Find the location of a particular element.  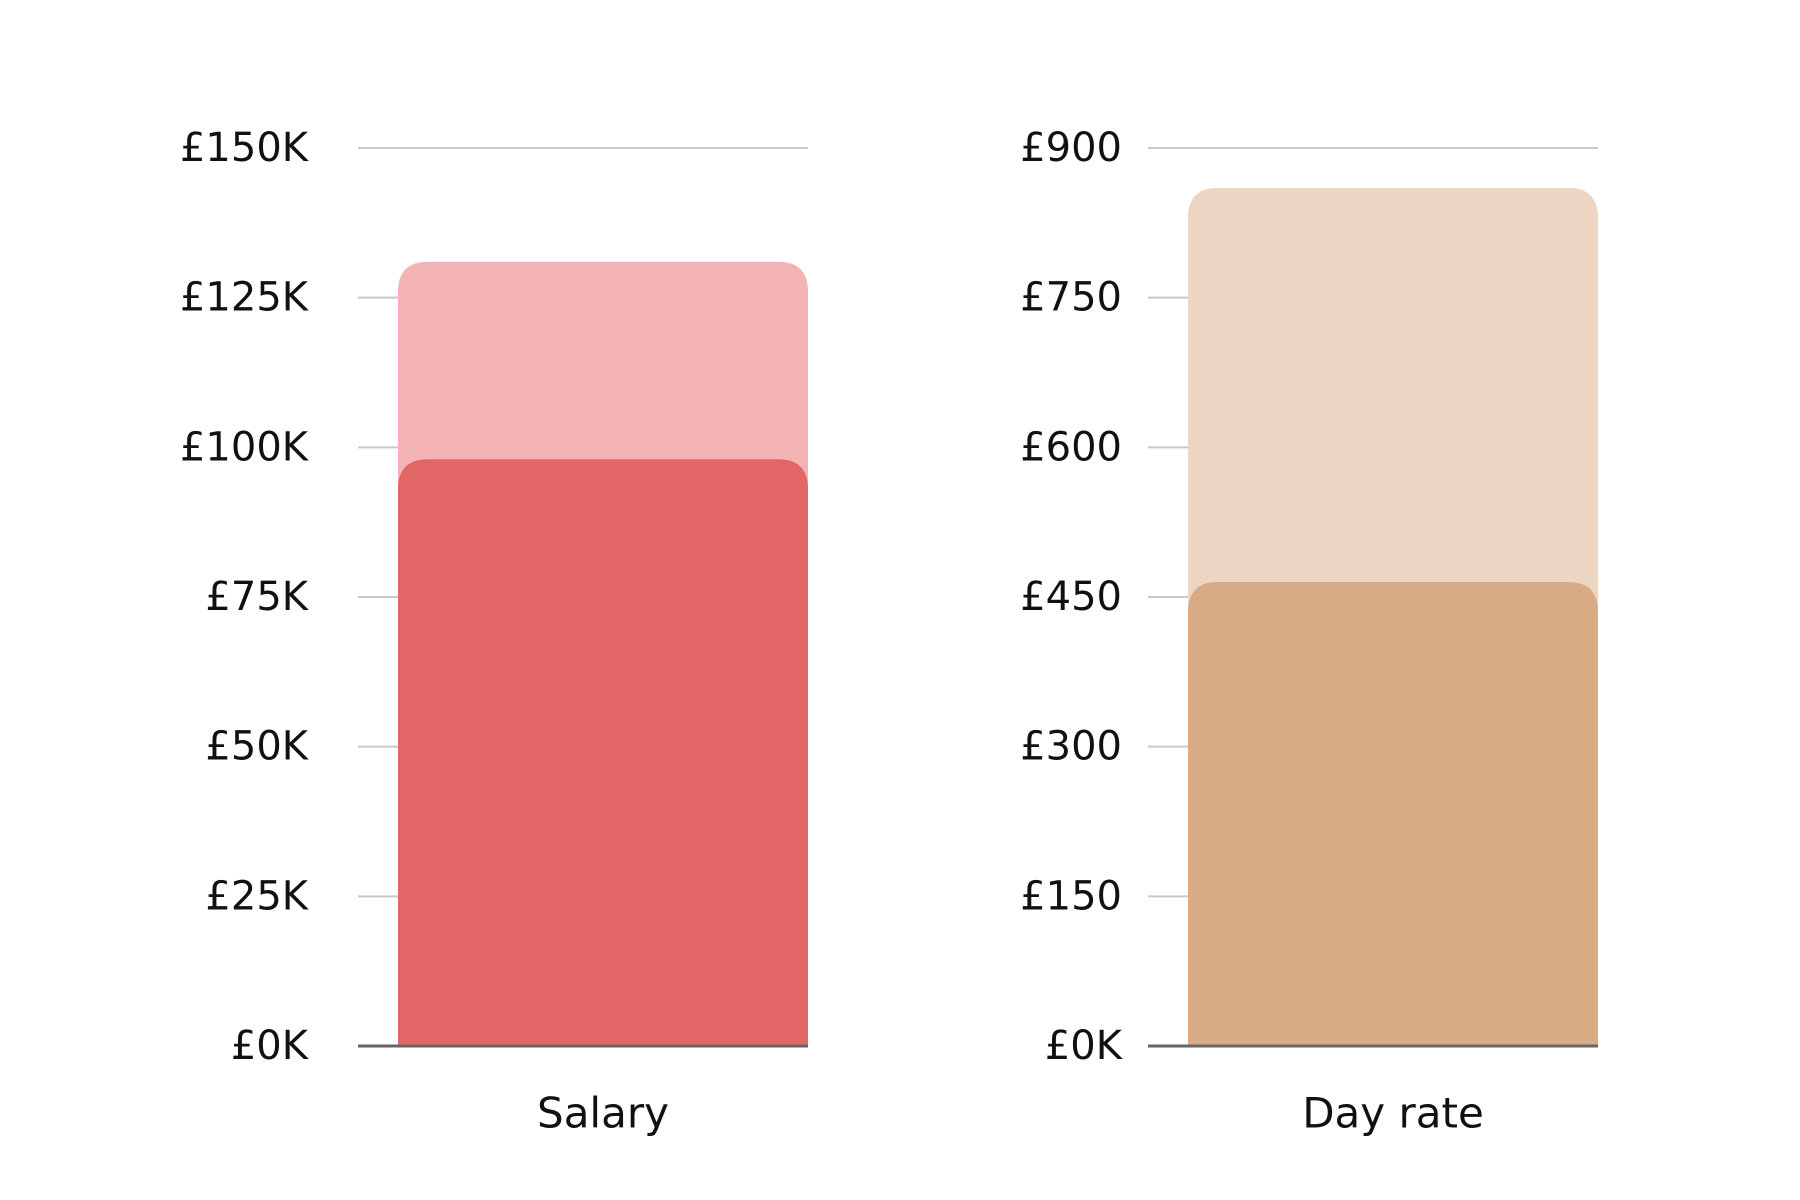

day-rate-category-label: Day rate is located at coordinates (1393, 1113).